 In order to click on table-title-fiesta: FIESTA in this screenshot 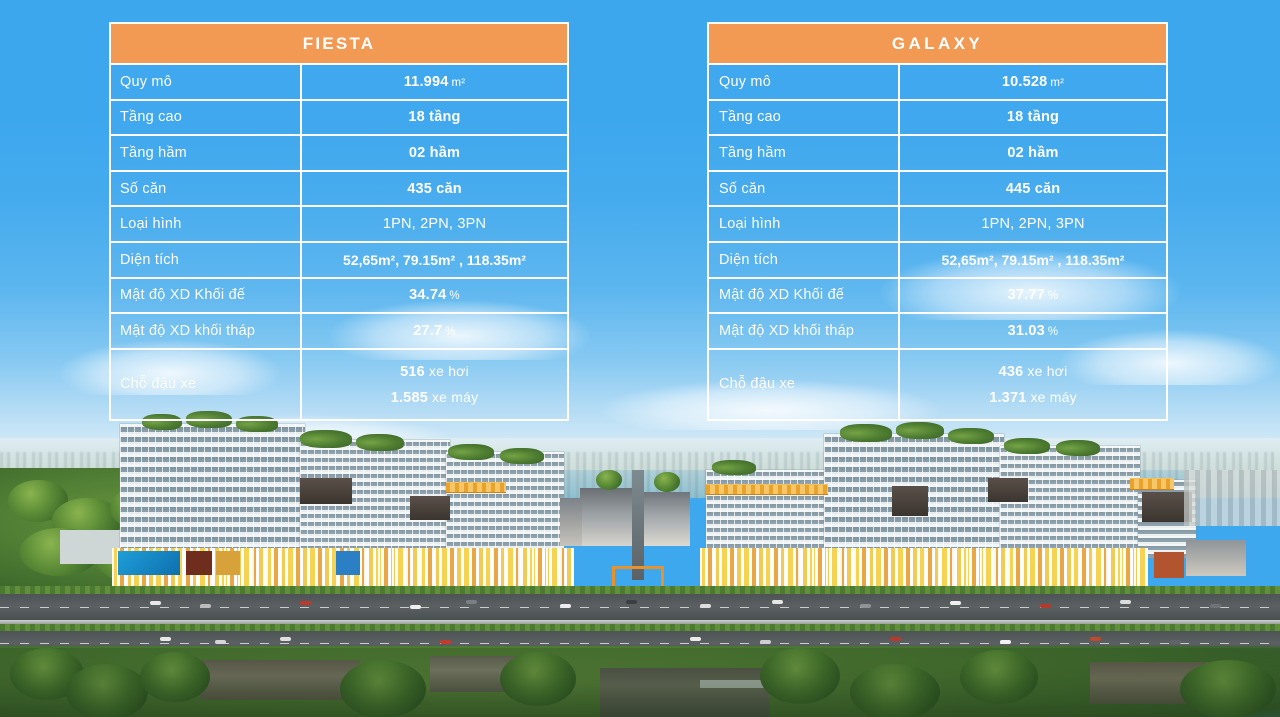, I will do `click(339, 42)`.